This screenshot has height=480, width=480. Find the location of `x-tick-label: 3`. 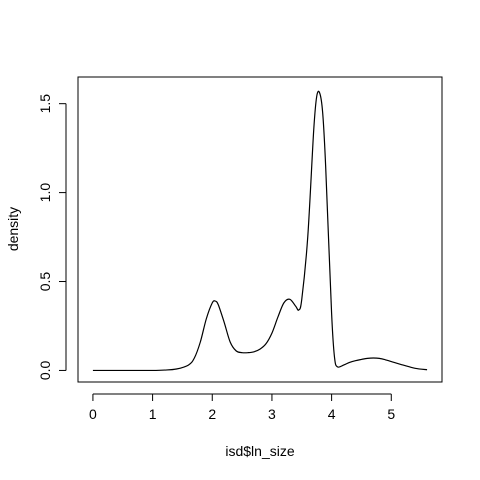

x-tick-label: 3 is located at coordinates (272, 414).